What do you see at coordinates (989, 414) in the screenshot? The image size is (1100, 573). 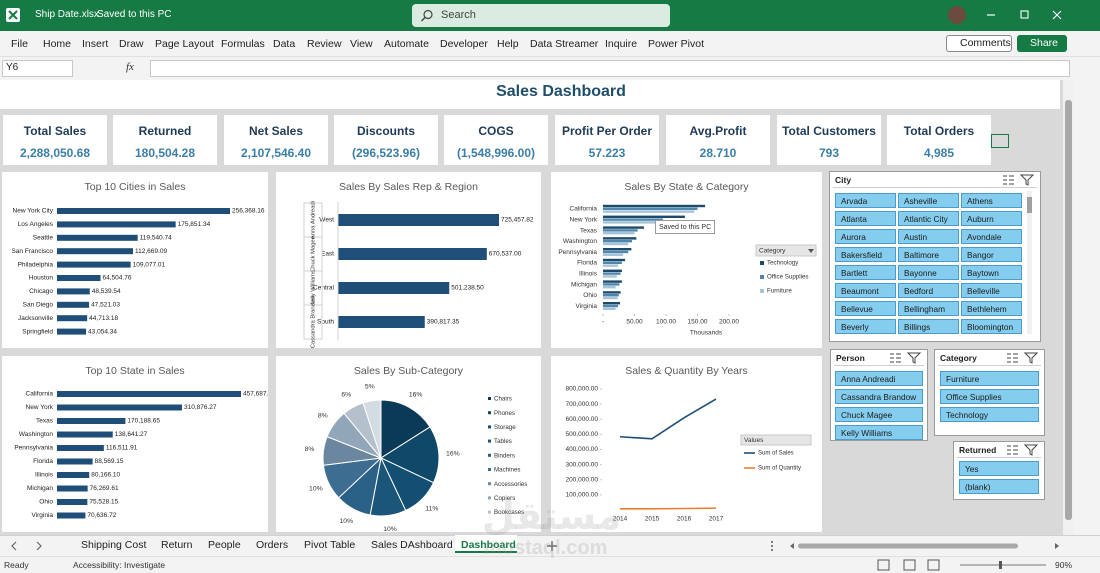 I see `slicer-item: Technology` at bounding box center [989, 414].